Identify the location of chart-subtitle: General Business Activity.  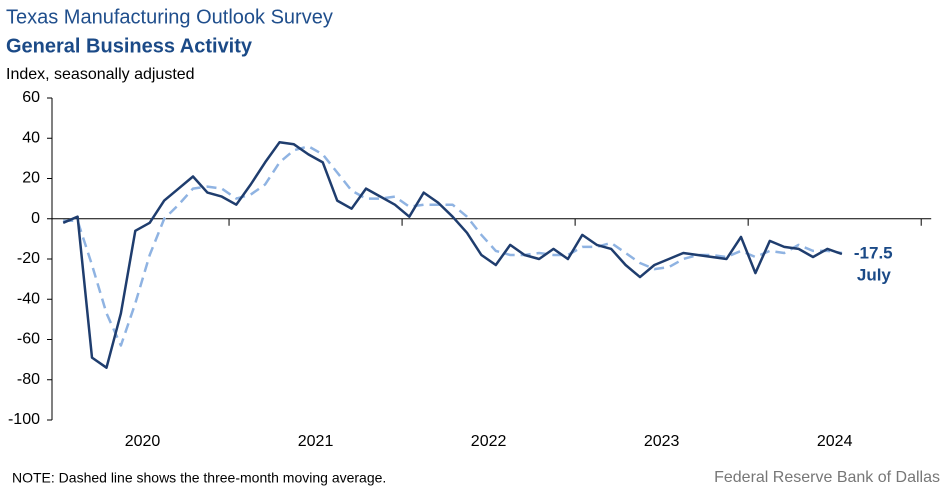
(129, 46).